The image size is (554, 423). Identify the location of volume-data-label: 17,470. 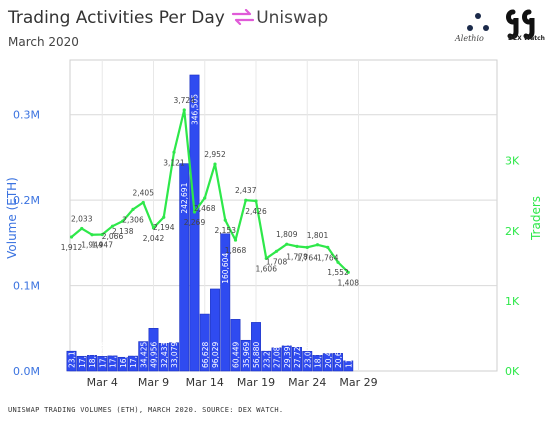
(133, 355).